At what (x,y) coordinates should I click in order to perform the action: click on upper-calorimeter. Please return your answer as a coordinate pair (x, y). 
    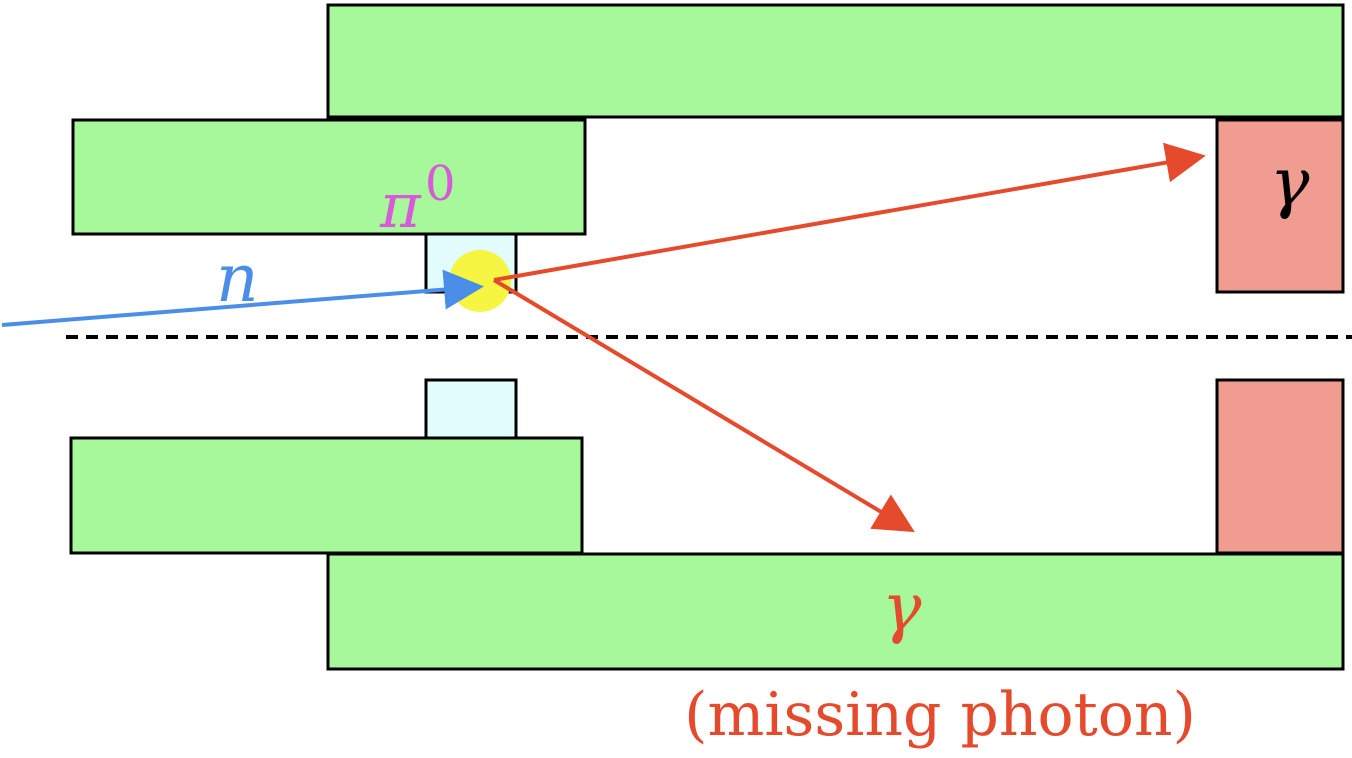
    Looking at the image, I should click on (1280, 206).